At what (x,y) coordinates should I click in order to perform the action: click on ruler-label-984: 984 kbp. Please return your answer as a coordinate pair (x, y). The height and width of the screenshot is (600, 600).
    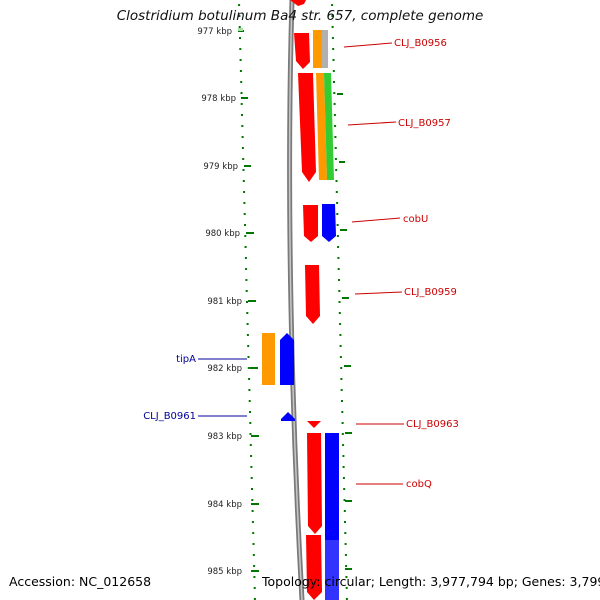
    Looking at the image, I should click on (224, 505).